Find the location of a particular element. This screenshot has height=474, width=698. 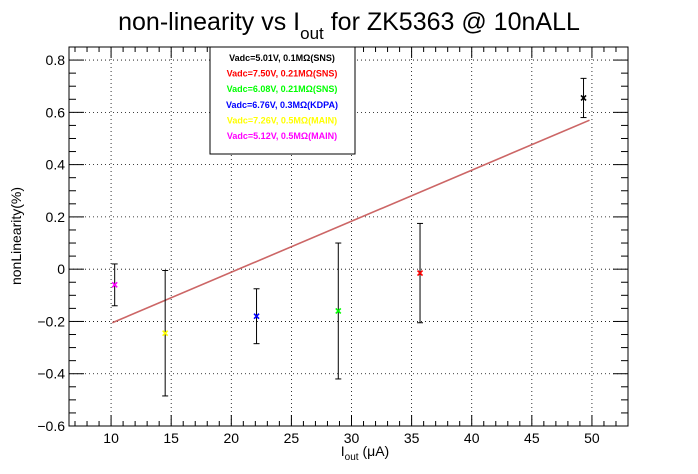

y-tick-label: 0.2 is located at coordinates (56, 217).